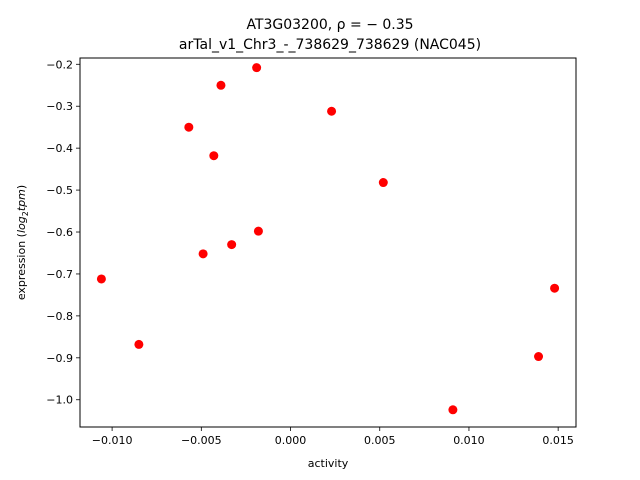 Image resolution: width=640 pixels, height=480 pixels. I want to click on y-tick-label: −0.9, so click(59, 358).